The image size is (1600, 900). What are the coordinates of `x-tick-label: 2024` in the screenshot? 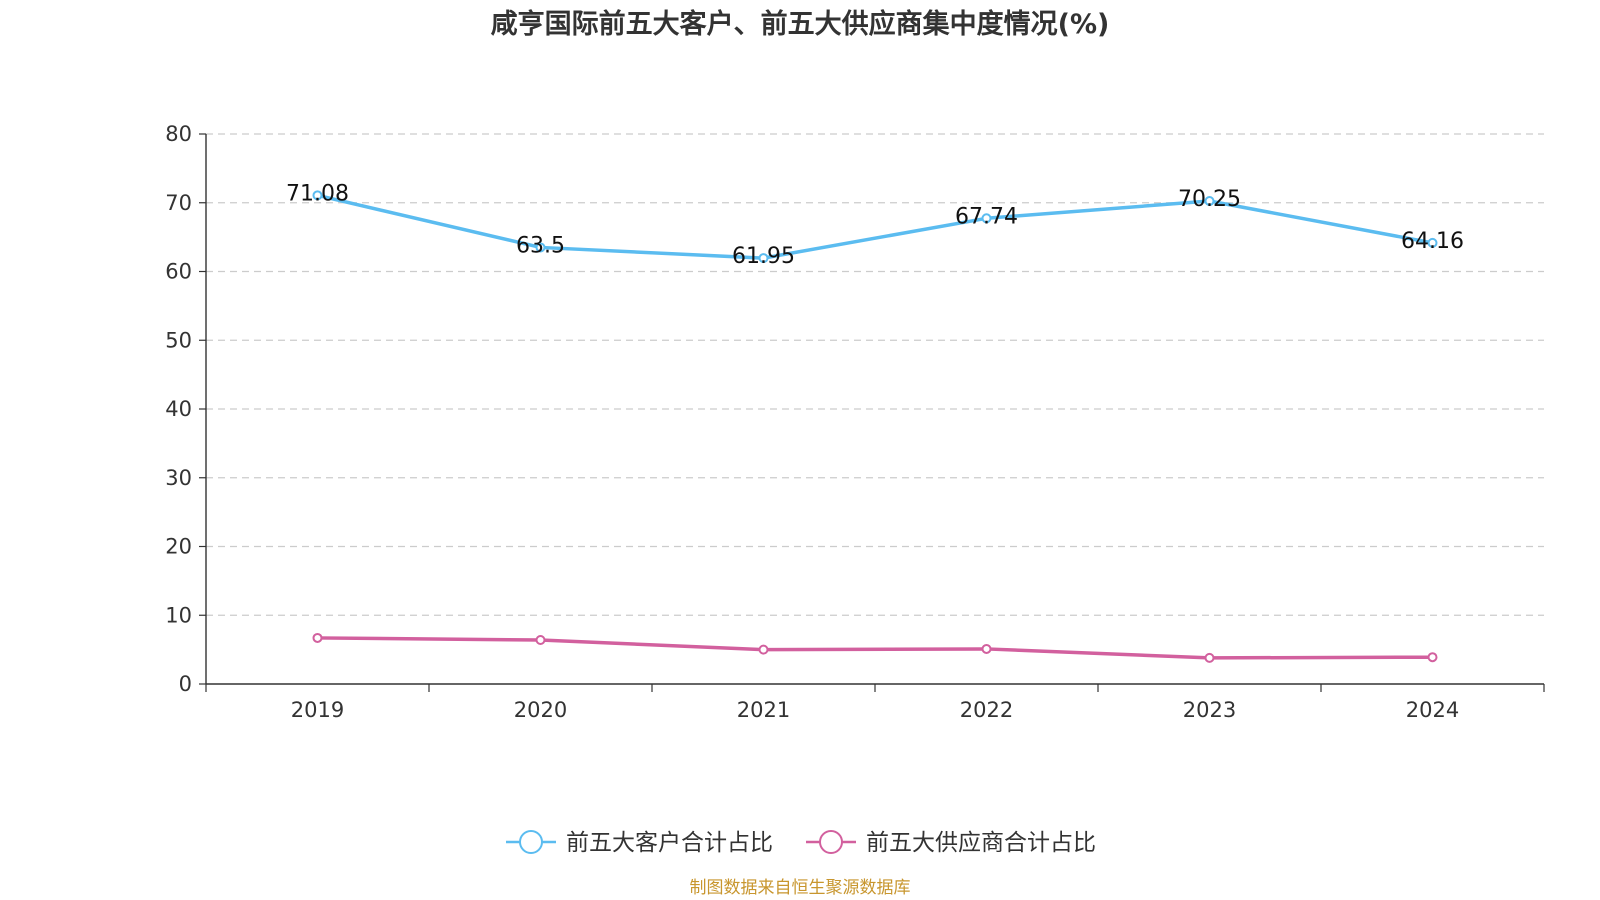 It's located at (1432, 710).